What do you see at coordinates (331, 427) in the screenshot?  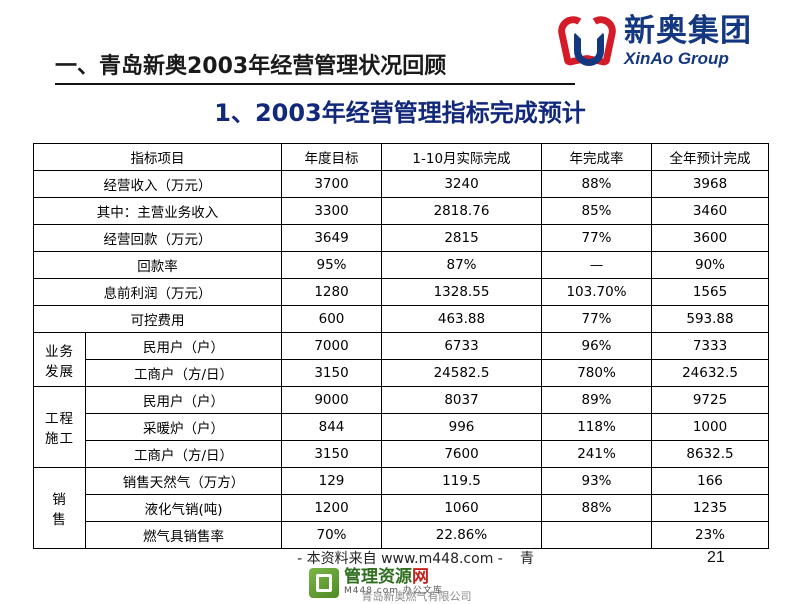 I see `cell-target: 844` at bounding box center [331, 427].